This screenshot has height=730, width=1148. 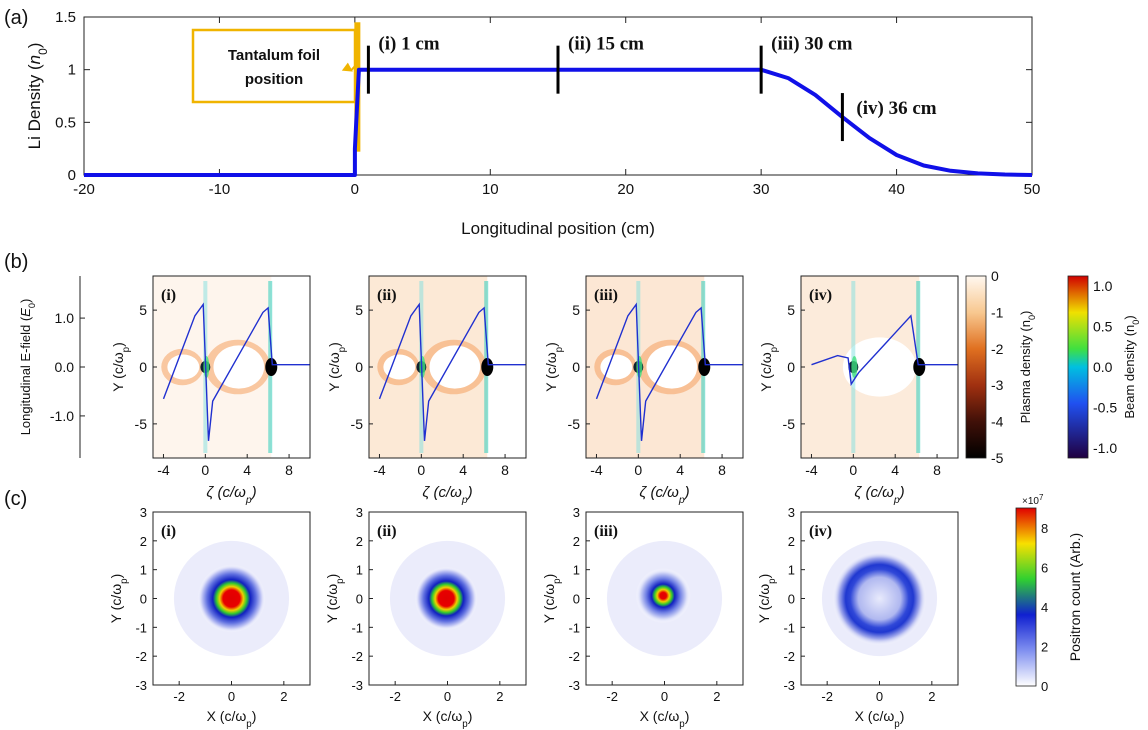 What do you see at coordinates (27, 367) in the screenshot?
I see `field-axis-label: Longitudinal E-field (E0)` at bounding box center [27, 367].